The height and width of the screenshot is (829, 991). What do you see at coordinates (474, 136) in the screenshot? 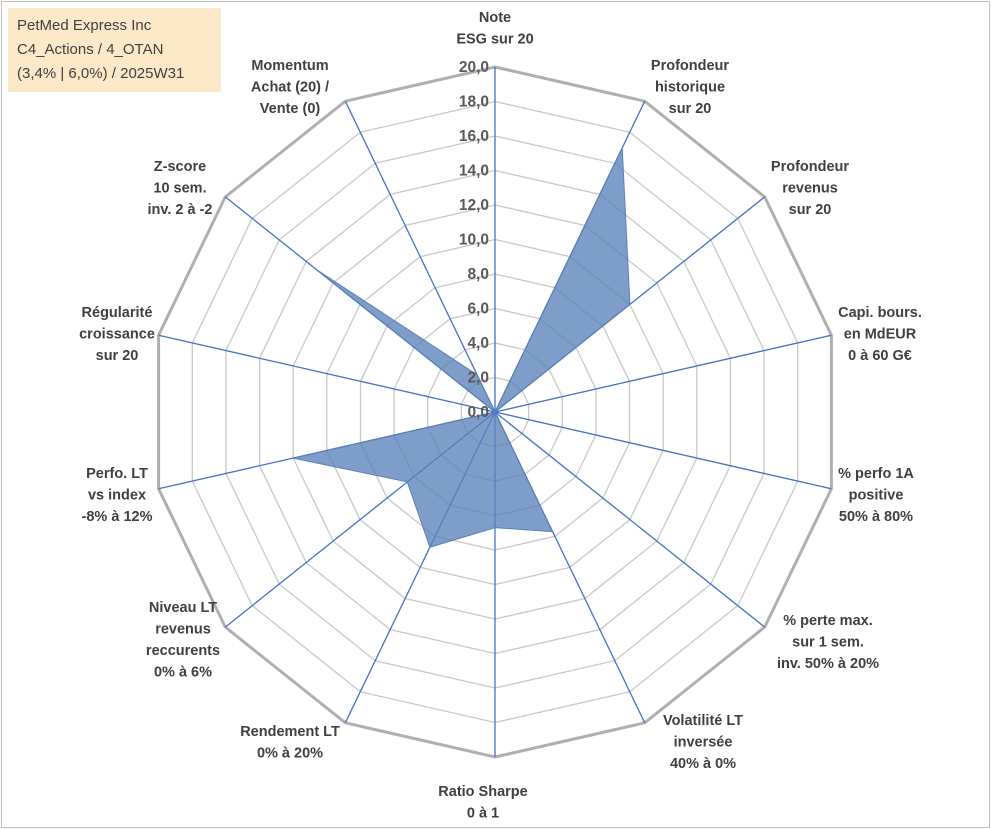
I see `tick-label: 16,0` at bounding box center [474, 136].